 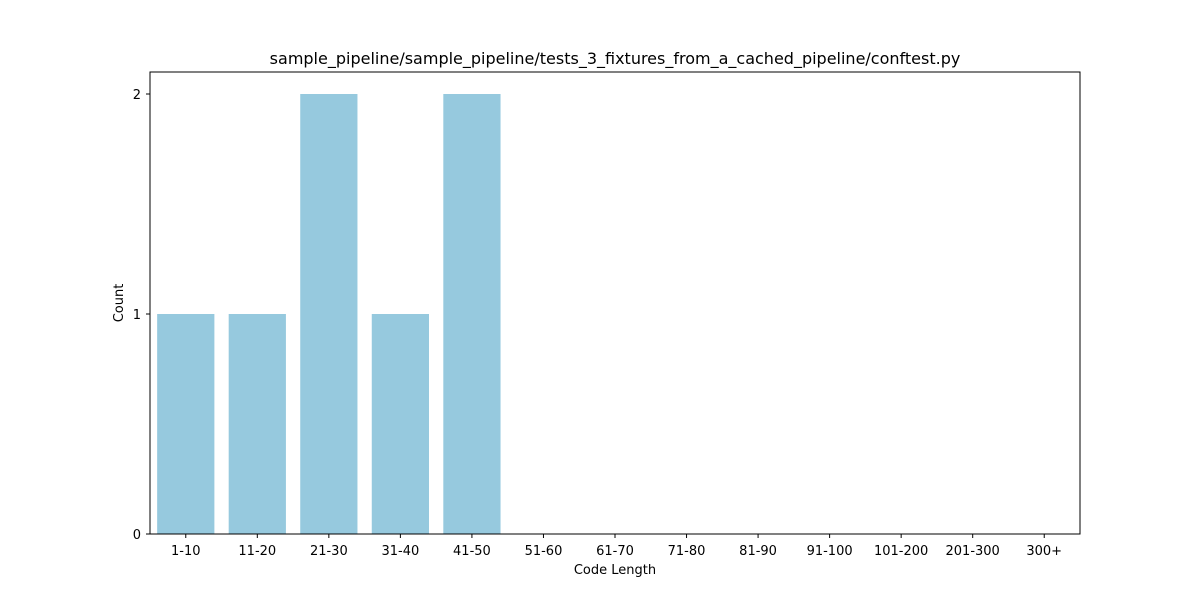 I want to click on x-tick-label: 101-200, so click(x=901, y=551).